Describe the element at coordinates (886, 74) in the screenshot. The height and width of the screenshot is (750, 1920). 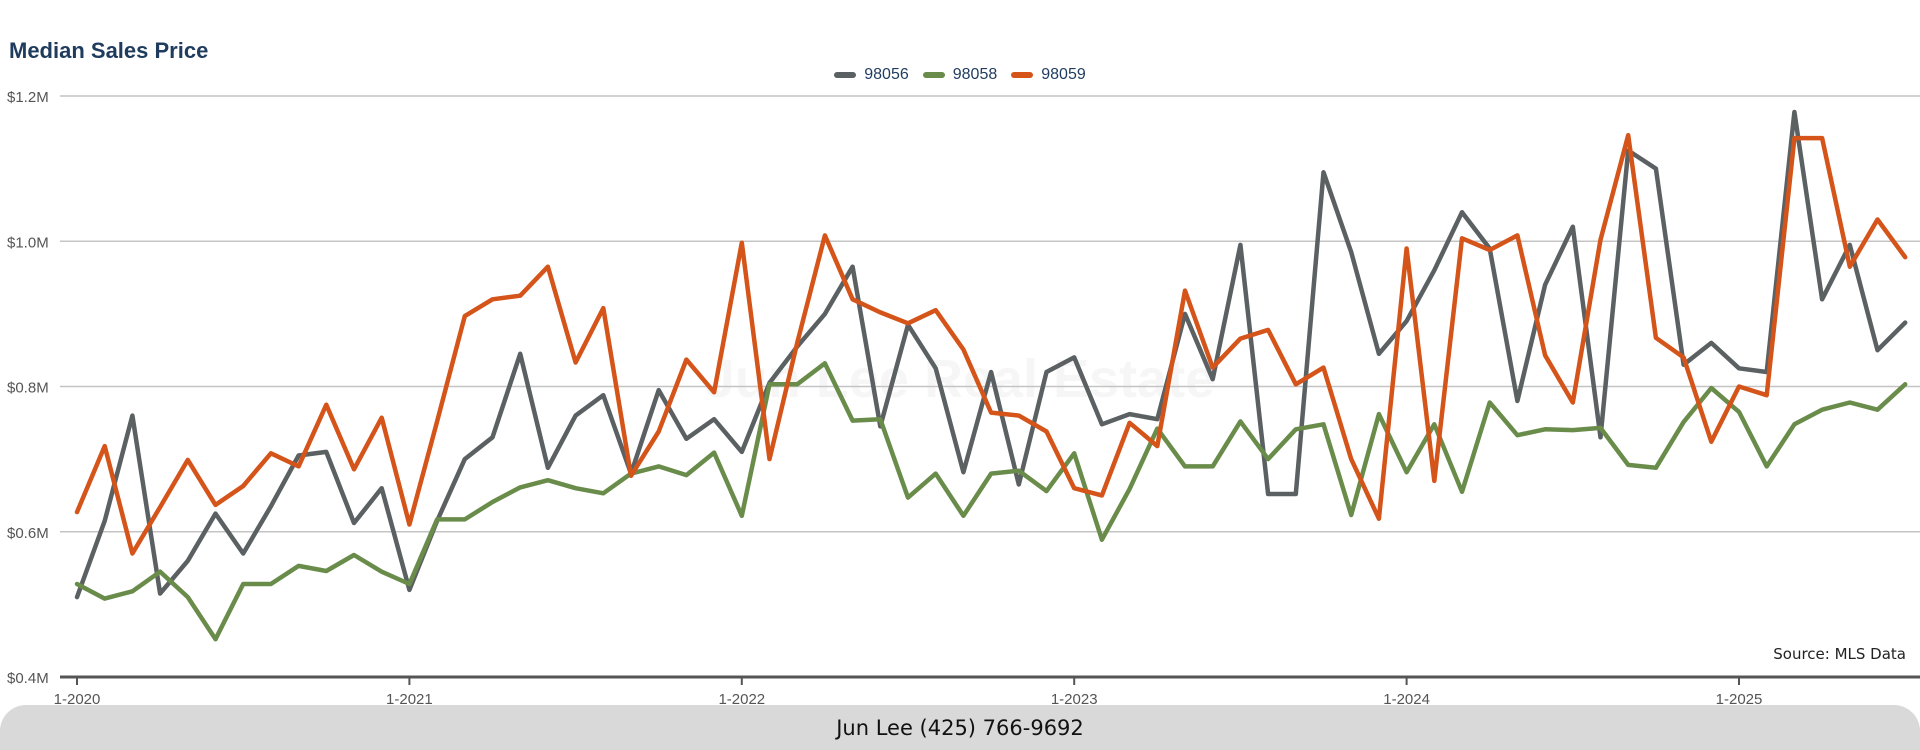
I see `legend-label-98056: 98056` at that location.